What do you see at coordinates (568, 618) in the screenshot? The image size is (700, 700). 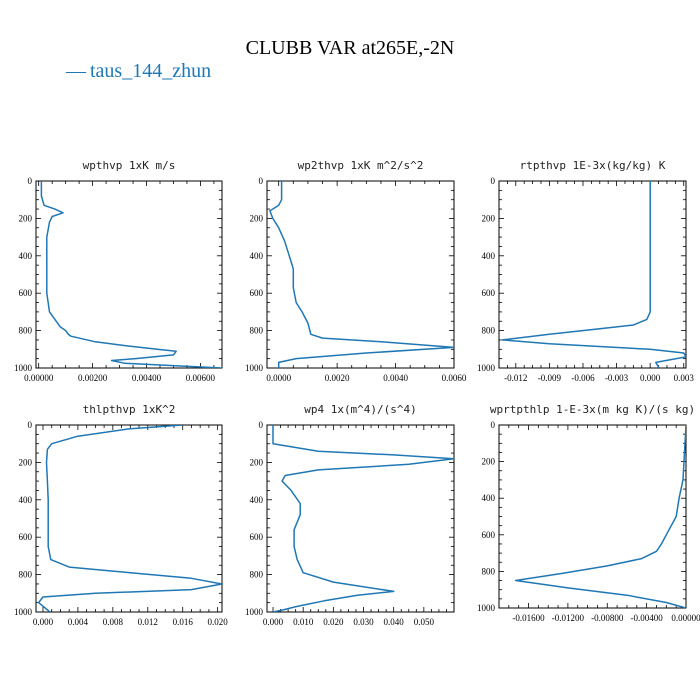 I see `x-tick-label: -0.01200` at bounding box center [568, 618].